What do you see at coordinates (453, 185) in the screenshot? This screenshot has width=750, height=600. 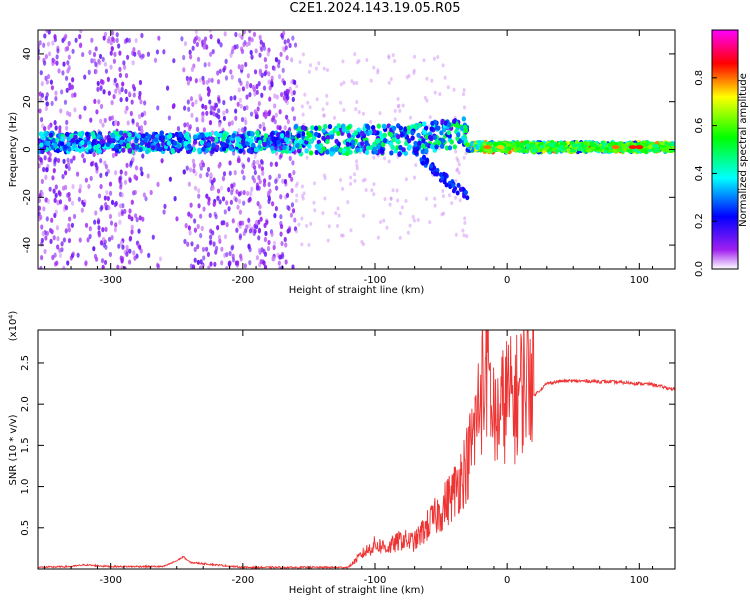 I see `spectrogram-tail-blob` at bounding box center [453, 185].